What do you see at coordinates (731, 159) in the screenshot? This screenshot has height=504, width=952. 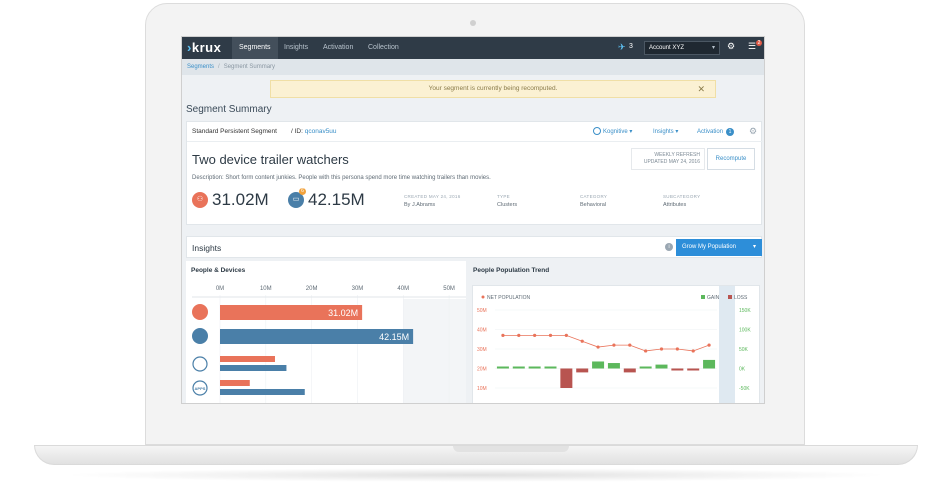 I see `recompute-button: Recompute` at bounding box center [731, 159].